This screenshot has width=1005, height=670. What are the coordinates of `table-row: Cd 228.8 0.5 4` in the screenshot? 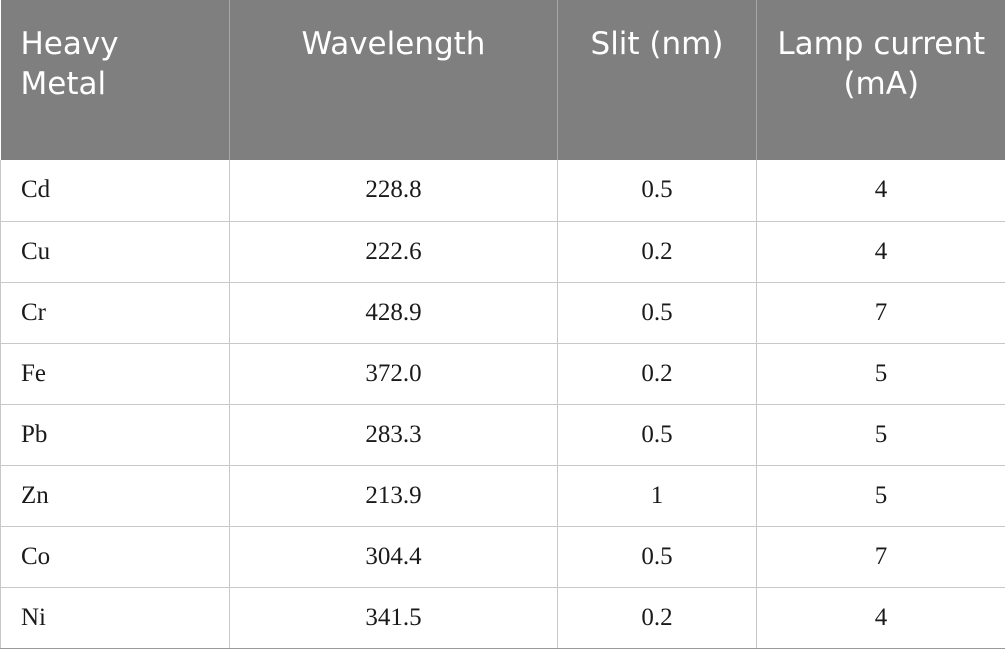 It's located at (502, 191).